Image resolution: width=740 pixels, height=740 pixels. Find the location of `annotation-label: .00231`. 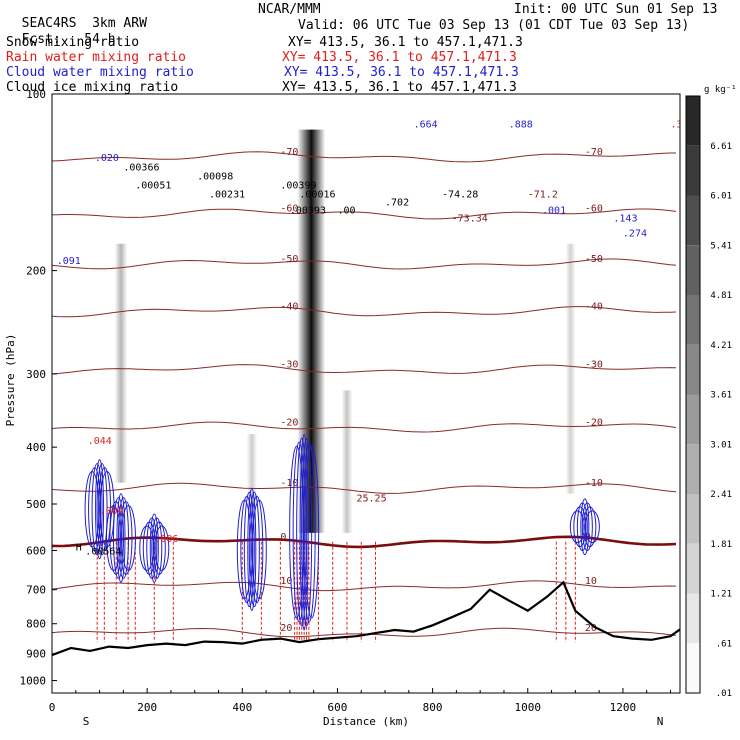

annotation-label: .00231 is located at coordinates (227, 194).